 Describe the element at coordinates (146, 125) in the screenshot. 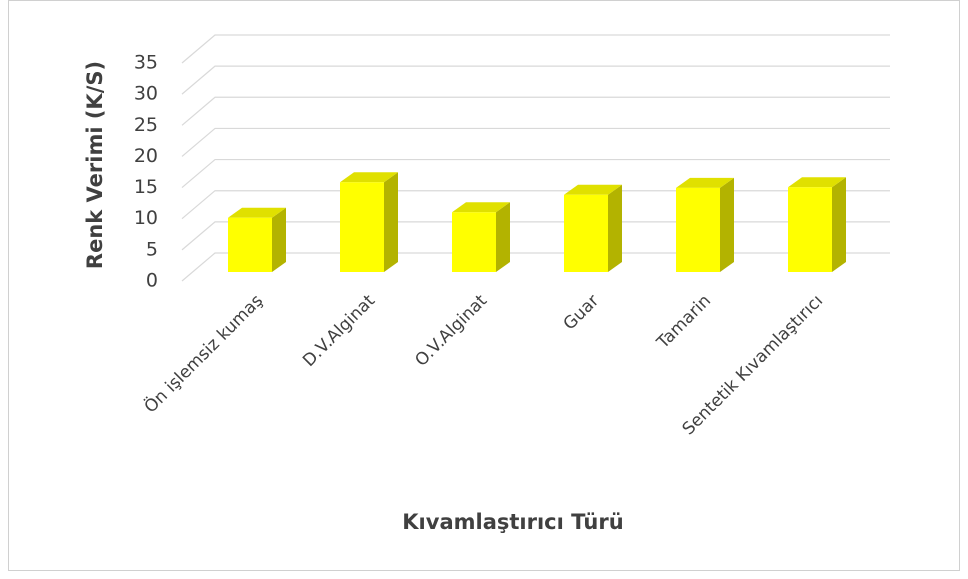

I see `y-tick-label: 25` at that location.